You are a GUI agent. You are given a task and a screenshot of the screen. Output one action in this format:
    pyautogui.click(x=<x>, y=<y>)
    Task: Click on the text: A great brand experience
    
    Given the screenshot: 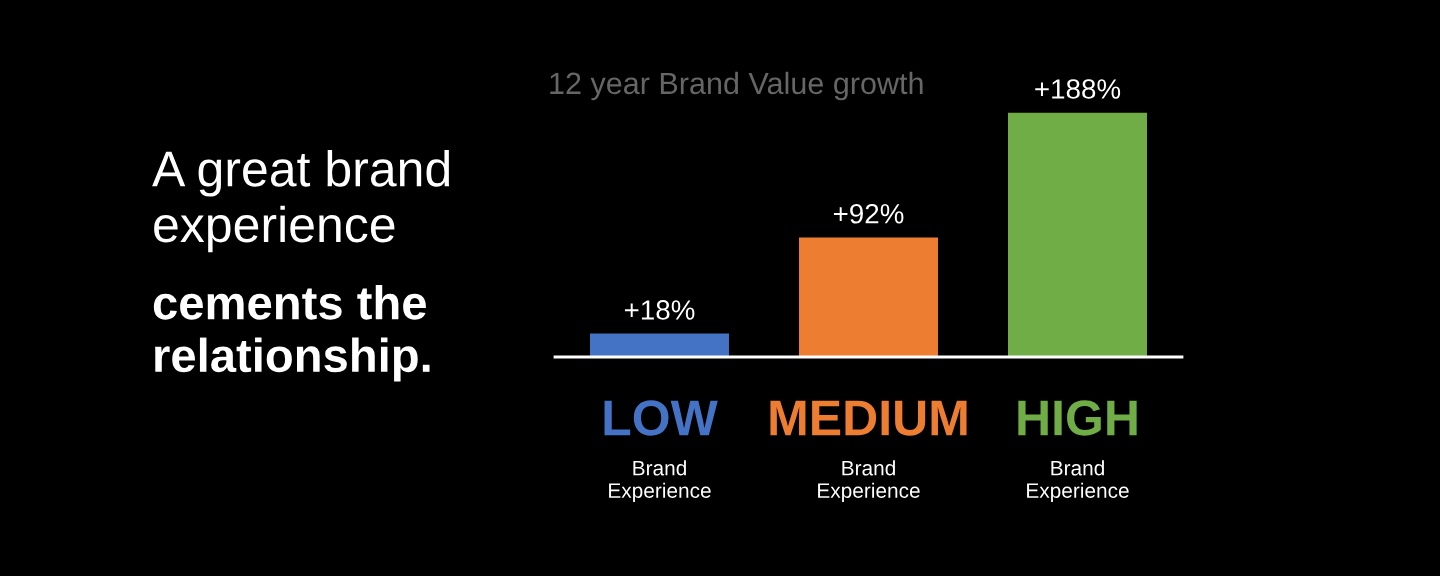 What is the action you would take?
    pyautogui.click(x=301, y=201)
    